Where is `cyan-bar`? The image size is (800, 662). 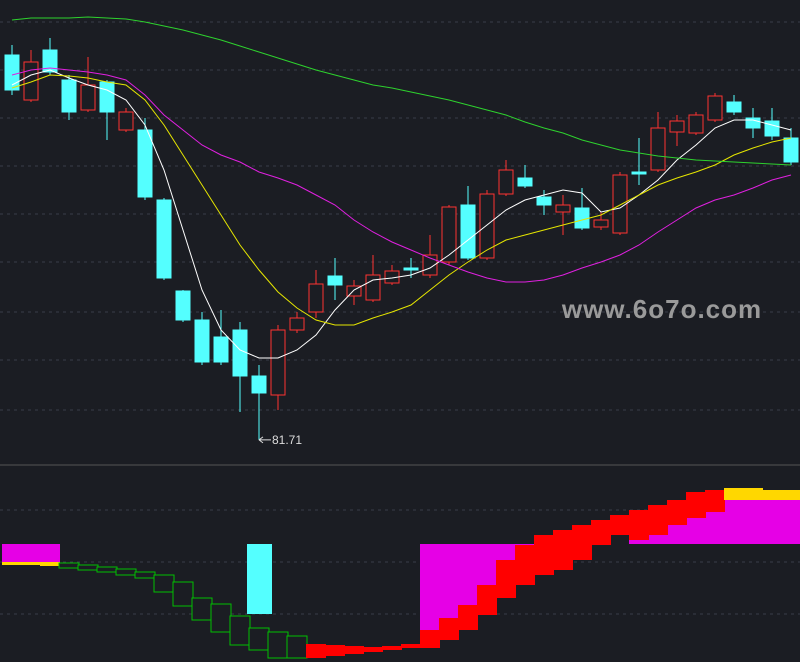
cyan-bar is located at coordinates (259, 579).